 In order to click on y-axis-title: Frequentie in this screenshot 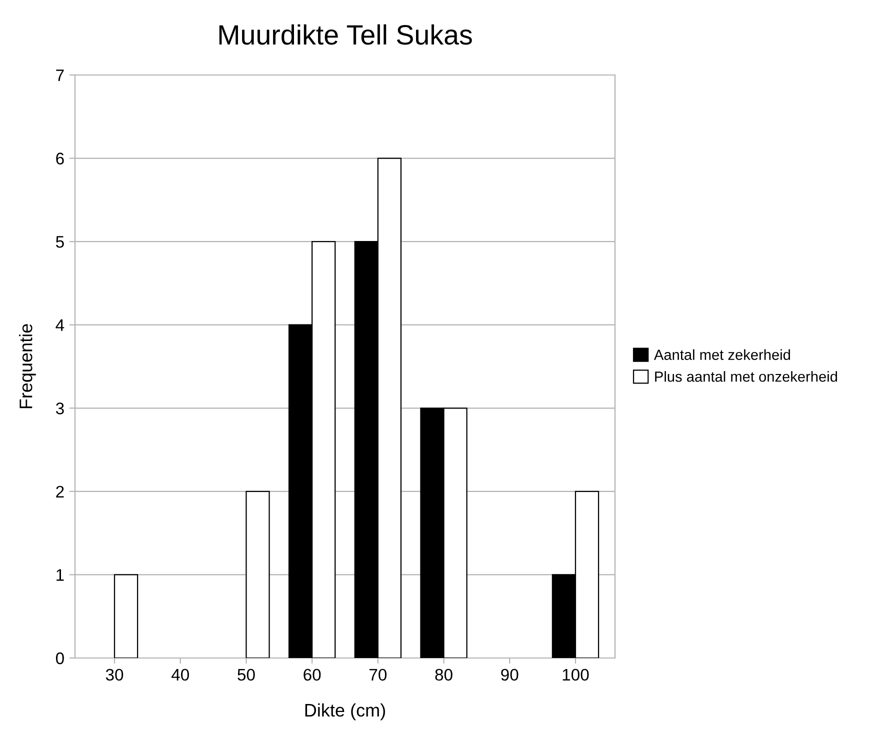, I will do `click(27, 366)`.